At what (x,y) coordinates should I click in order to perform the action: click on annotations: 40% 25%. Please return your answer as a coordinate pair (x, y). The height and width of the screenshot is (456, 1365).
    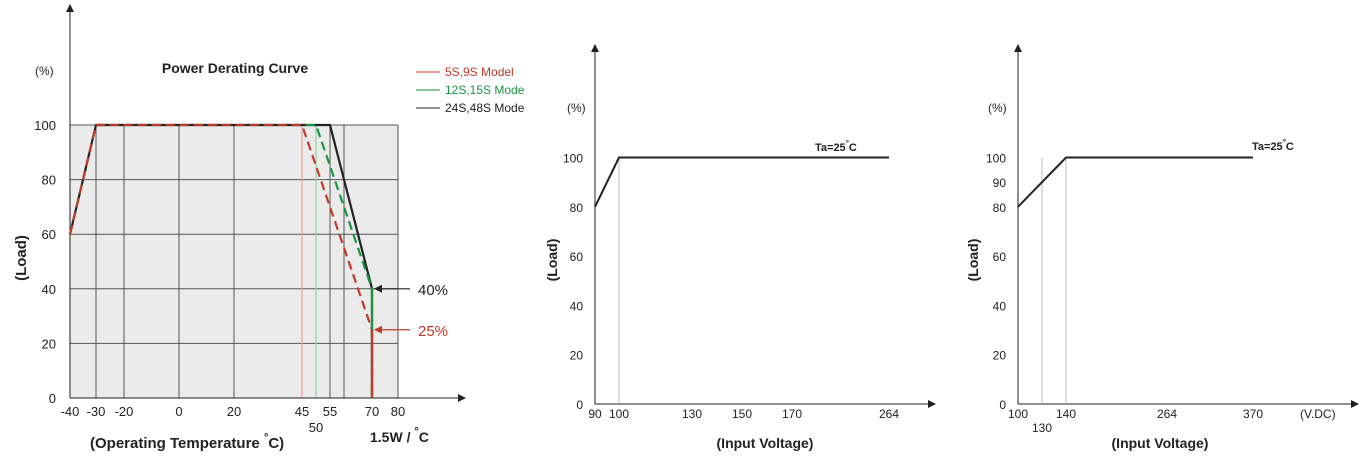
    Looking at the image, I should click on (411, 311).